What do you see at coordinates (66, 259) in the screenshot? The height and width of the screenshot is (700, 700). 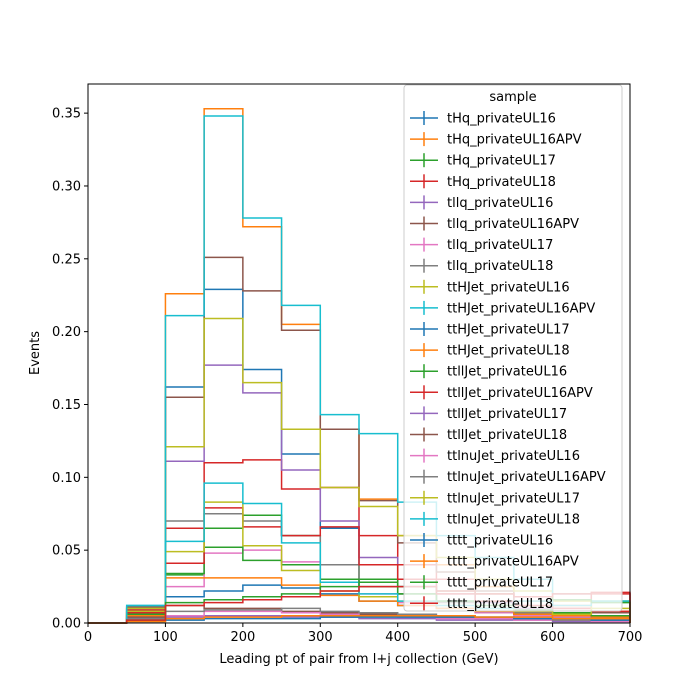 I see `y-tick-label: 0.25` at bounding box center [66, 259].